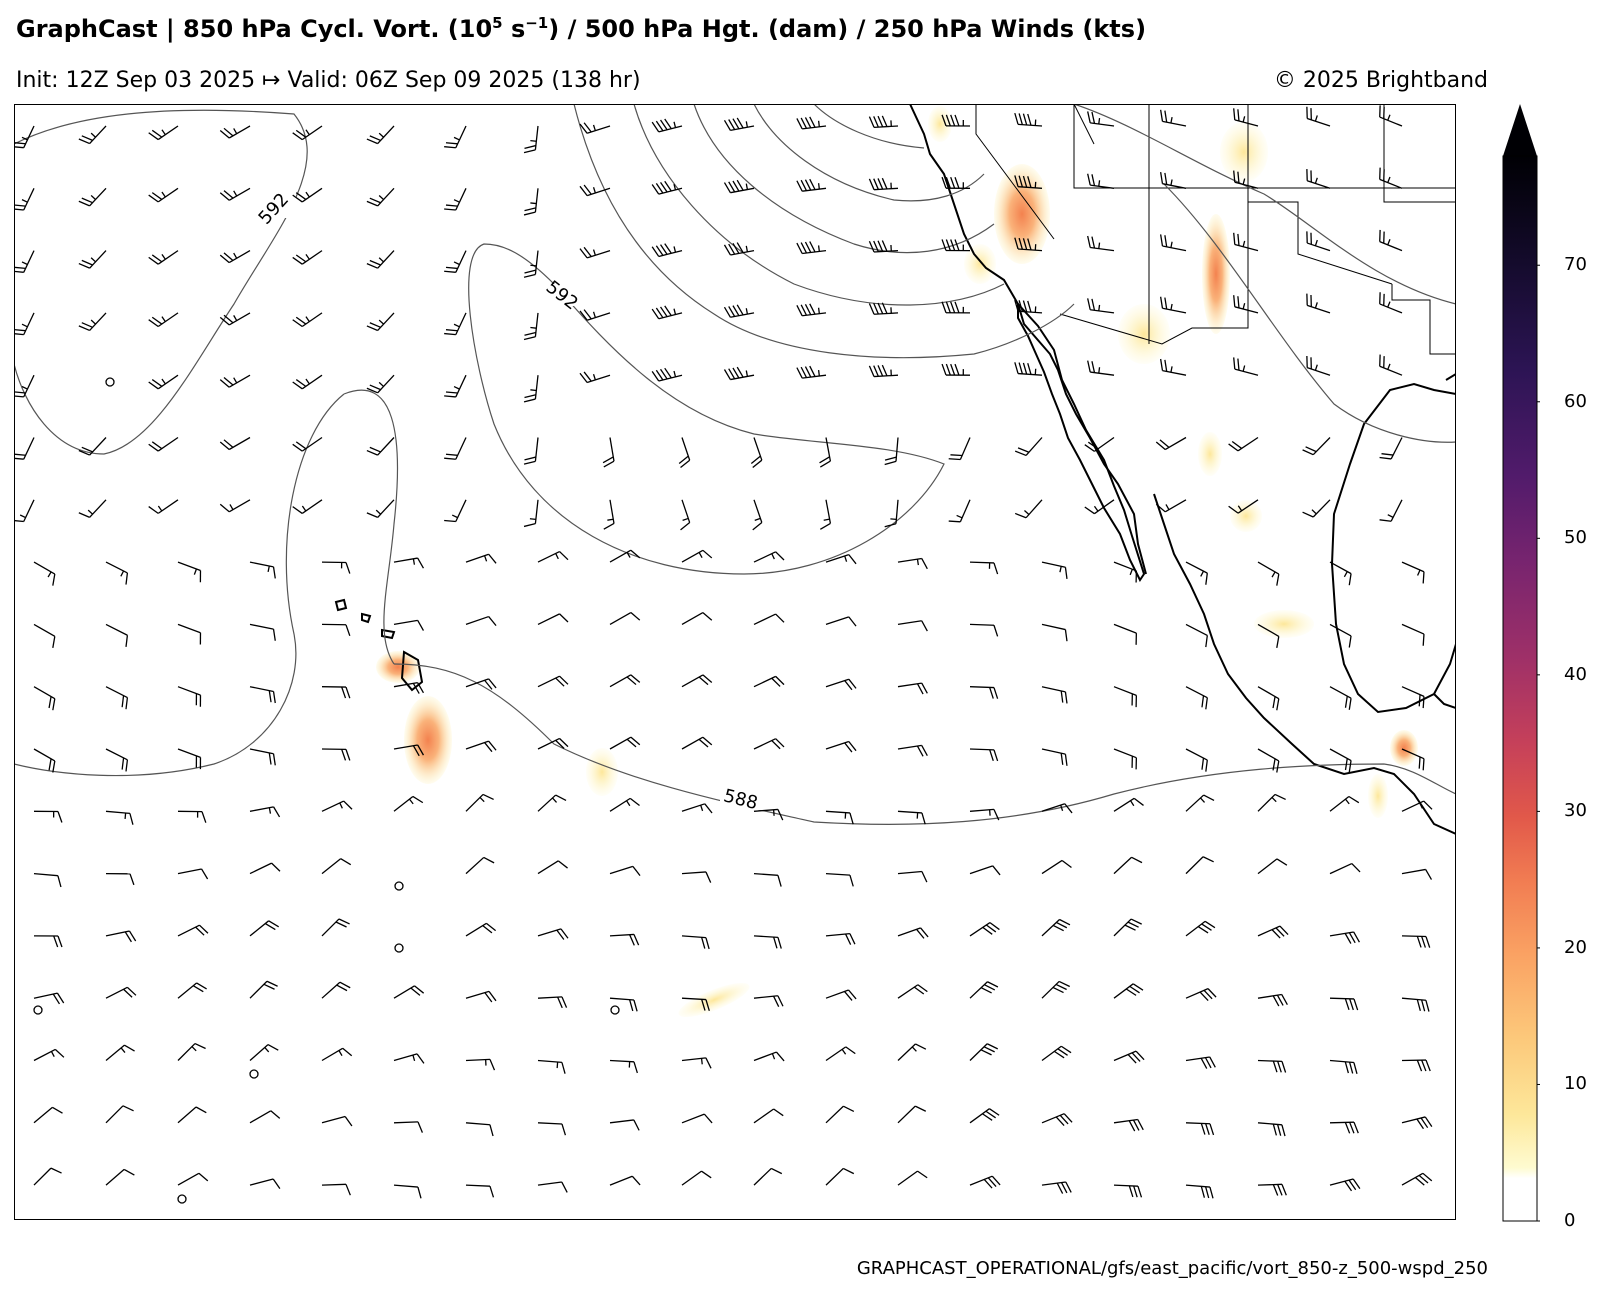  Describe the element at coordinates (398, 667) in the screenshot. I see `vorticity-blob-hawaii` at that location.